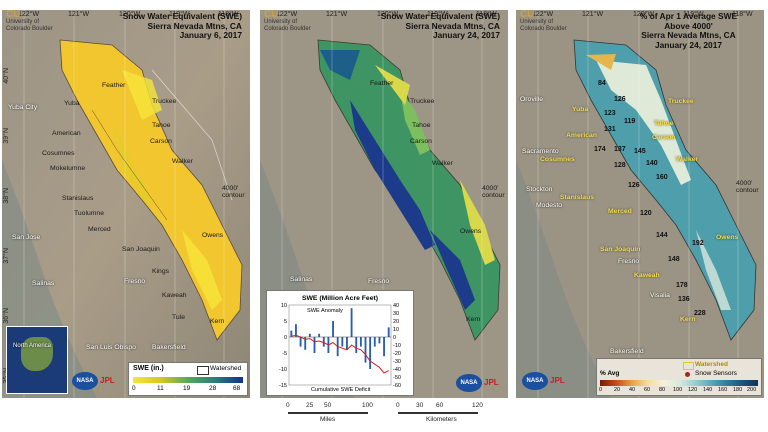 The height and width of the screenshot is (432, 768). What do you see at coordinates (647, 390) in the screenshot?
I see `legend-tick: 60` at bounding box center [647, 390].